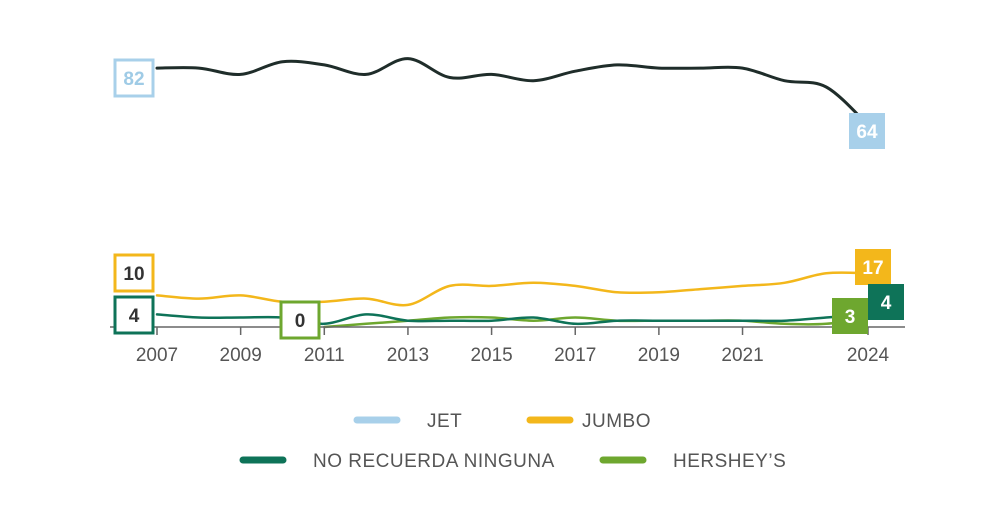  I want to click on label-hershey-s-end-box, so click(850, 316).